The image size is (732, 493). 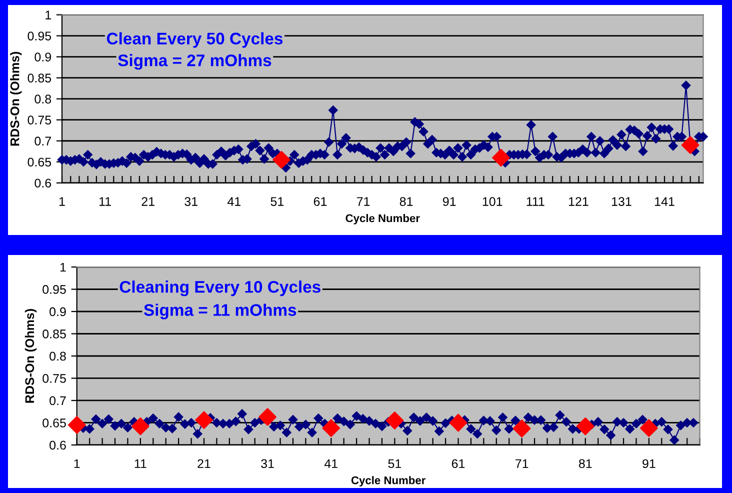 What do you see at coordinates (194, 40) in the screenshot?
I see `annotation: Clean Every 50 Cycles` at bounding box center [194, 40].